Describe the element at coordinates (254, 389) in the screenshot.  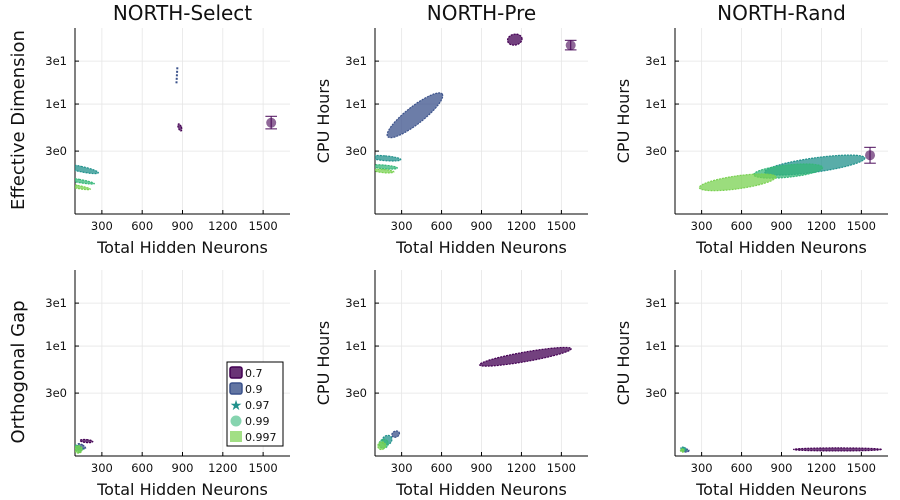
I see `legend-label: 0.9` at that location.